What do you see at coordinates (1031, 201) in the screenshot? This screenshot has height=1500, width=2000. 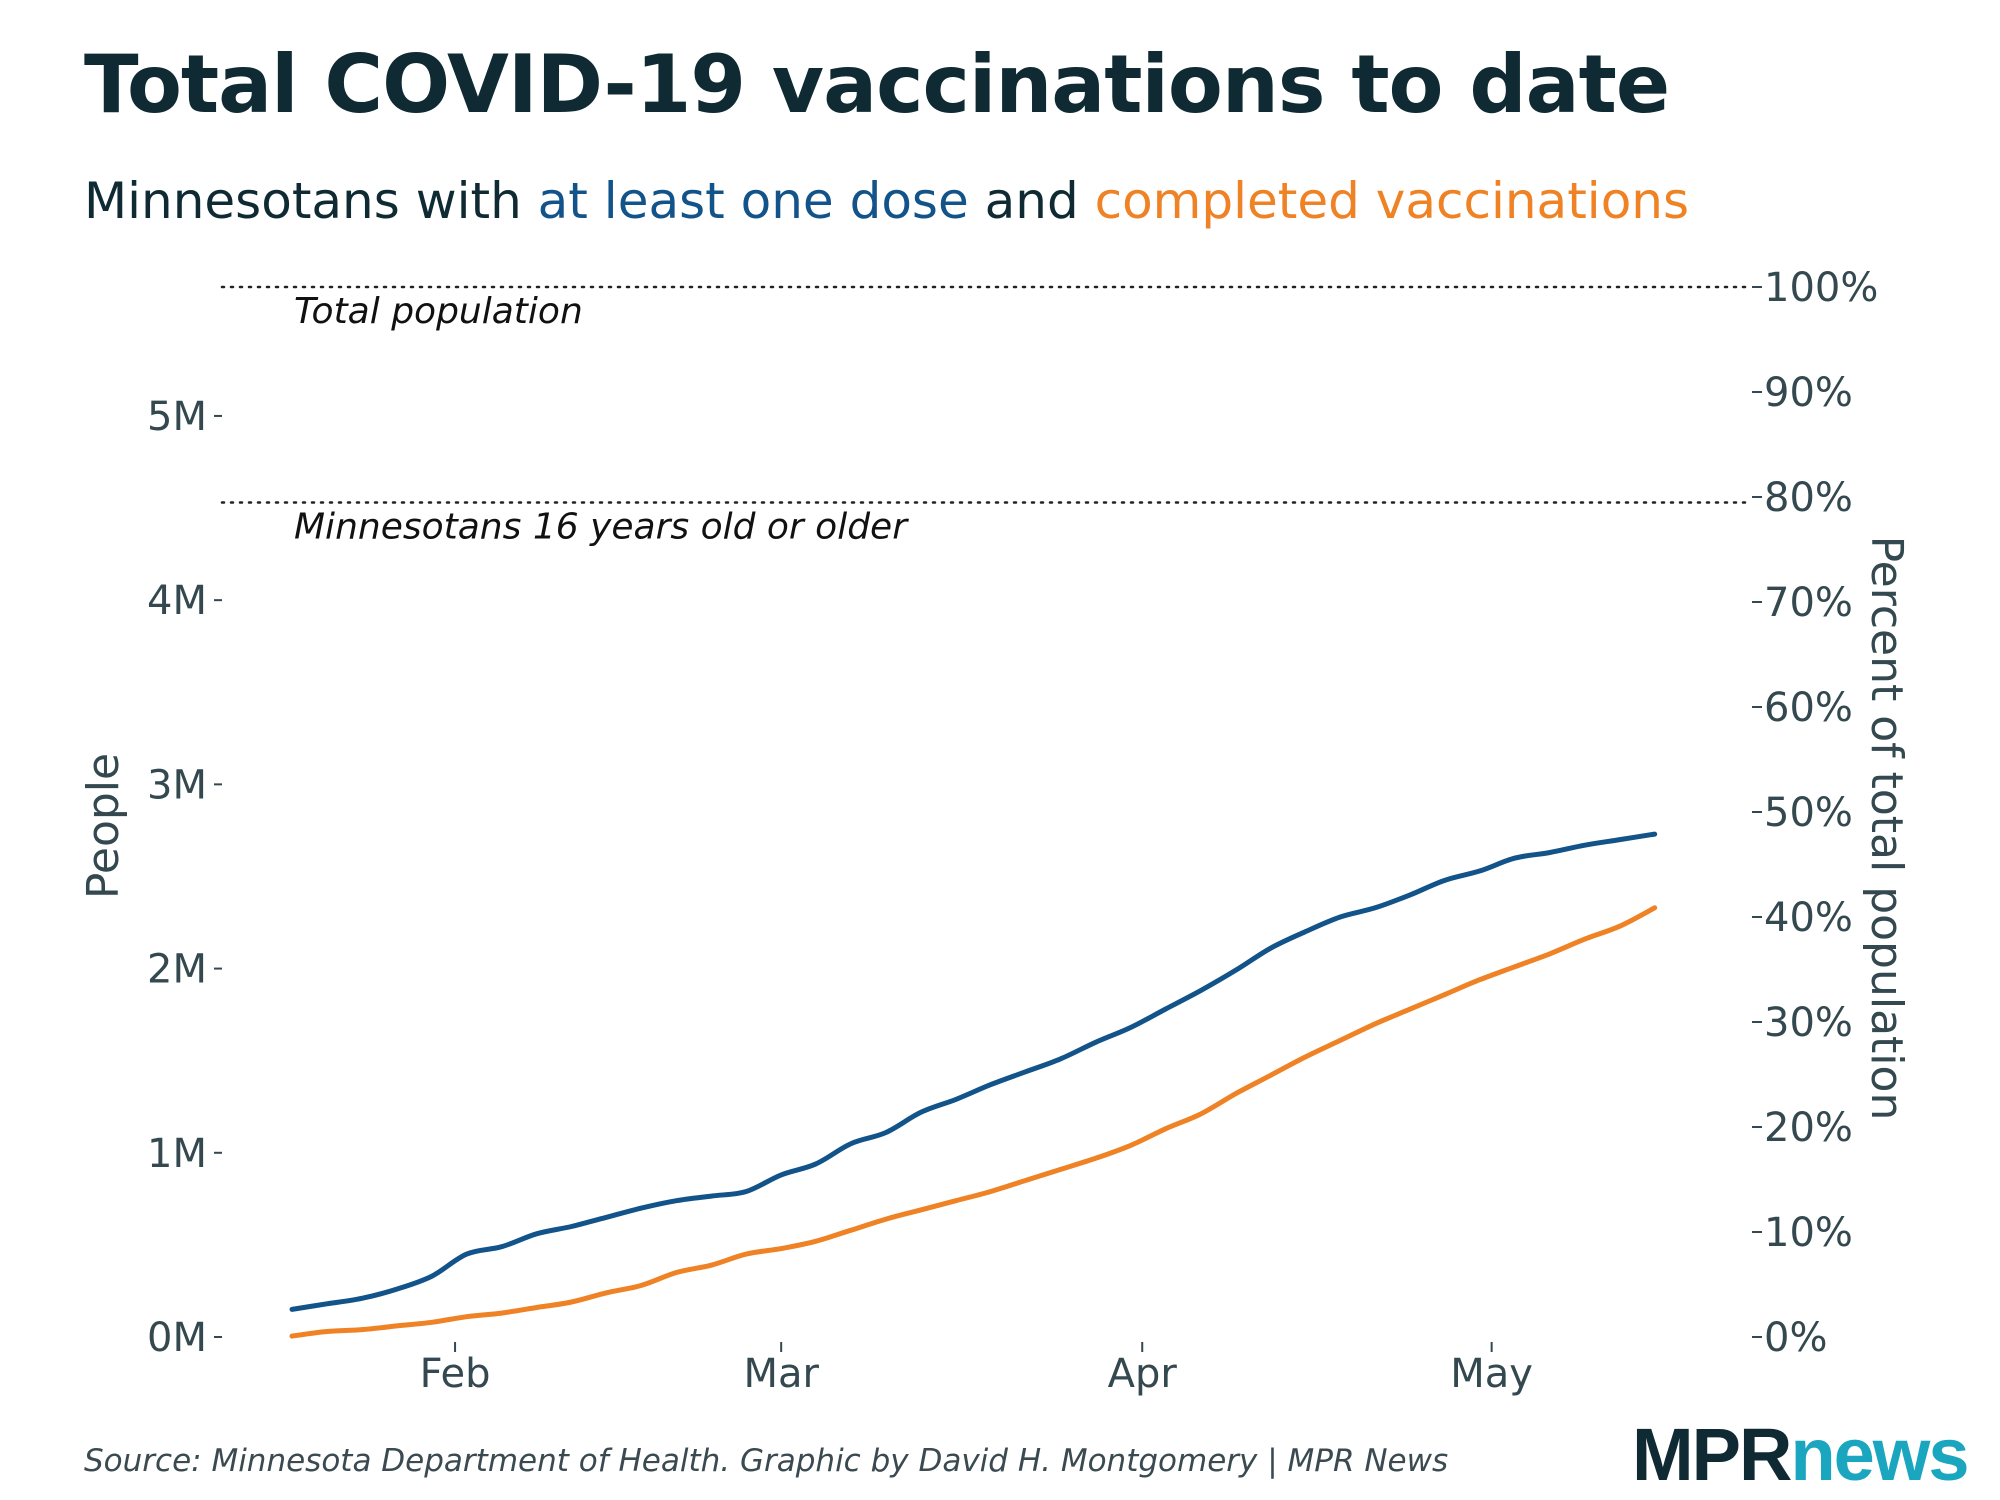 I see `subtitle-middle: and` at bounding box center [1031, 201].